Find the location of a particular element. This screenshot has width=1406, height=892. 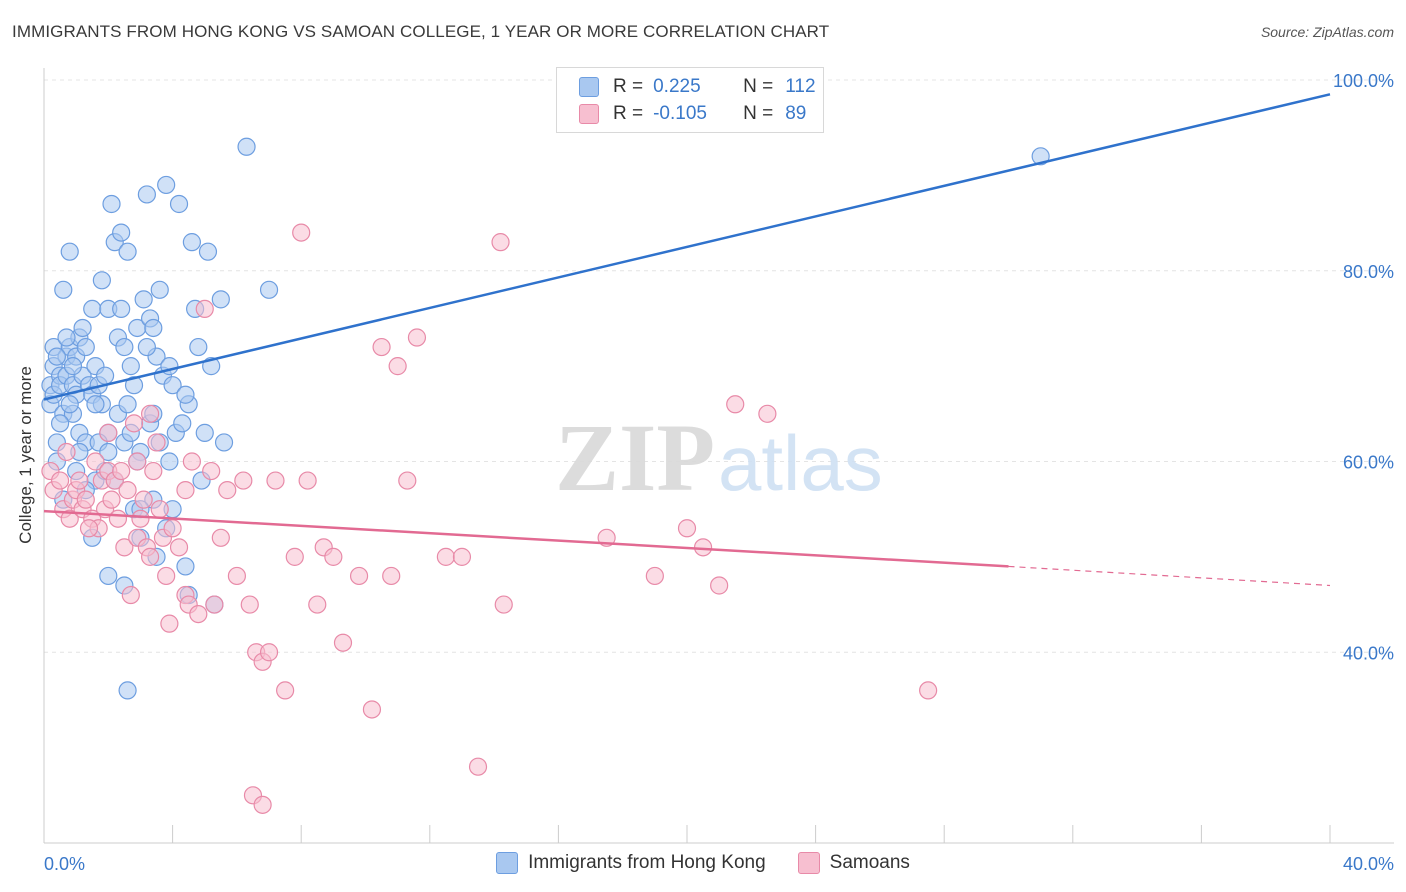

y-tick-labels: 40.0% 60.0% 80.0% 100.0% is located at coordinates (1363, 367).